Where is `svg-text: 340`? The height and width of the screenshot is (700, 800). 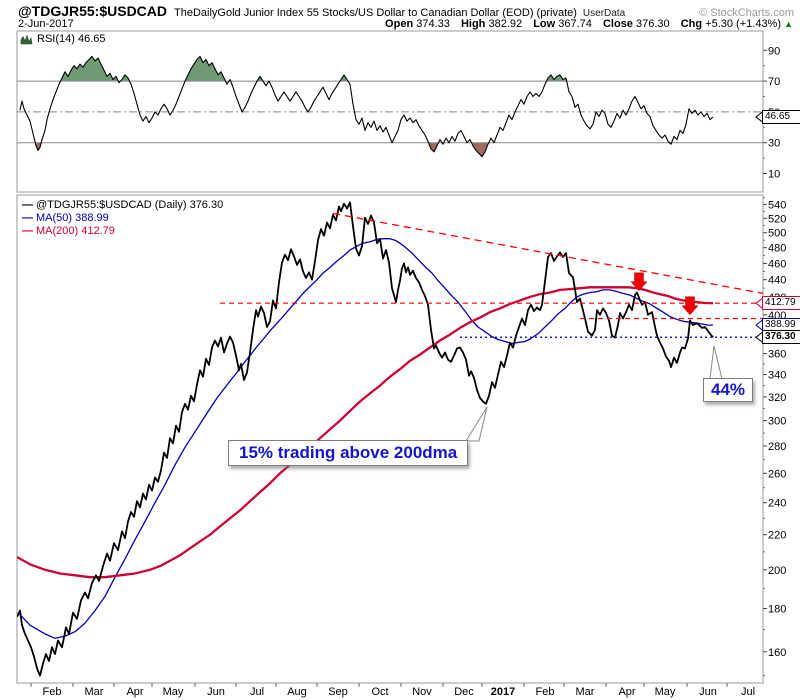
svg-text: 340 is located at coordinates (777, 376).